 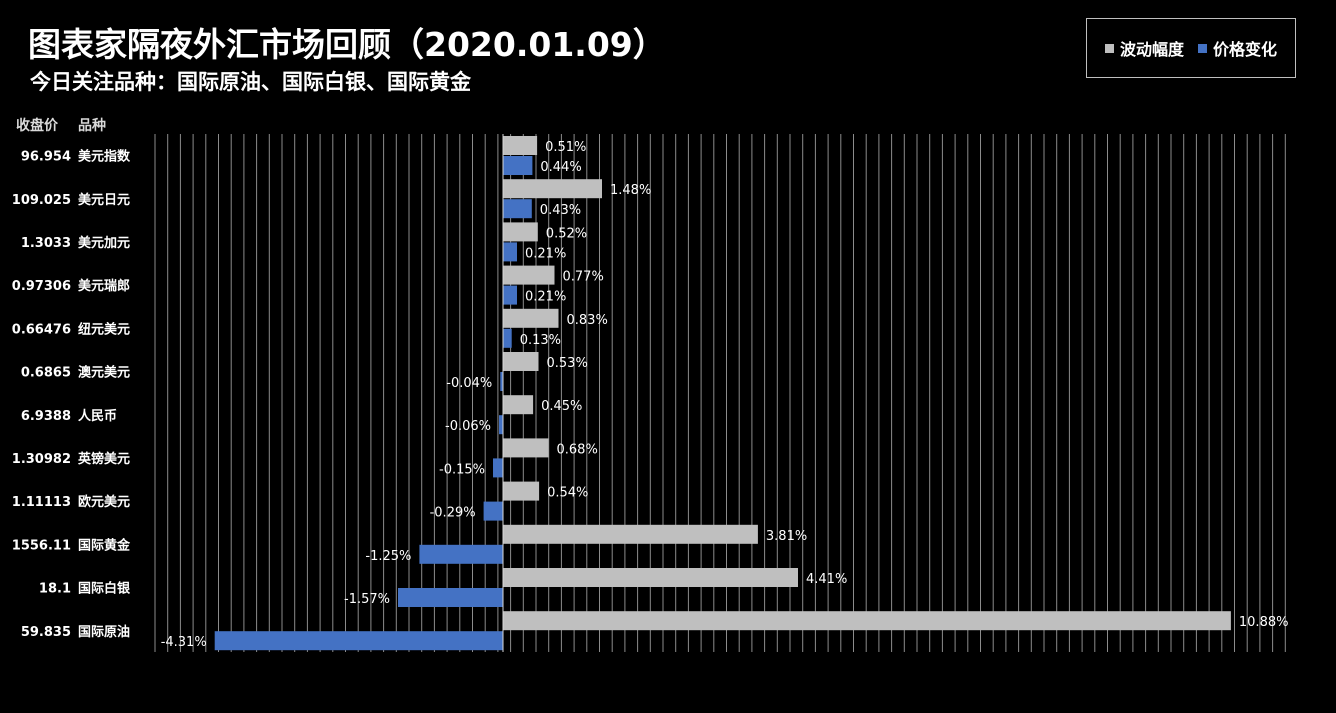 What do you see at coordinates (37, 125) in the screenshot?
I see `header-close-price: 收盘价` at bounding box center [37, 125].